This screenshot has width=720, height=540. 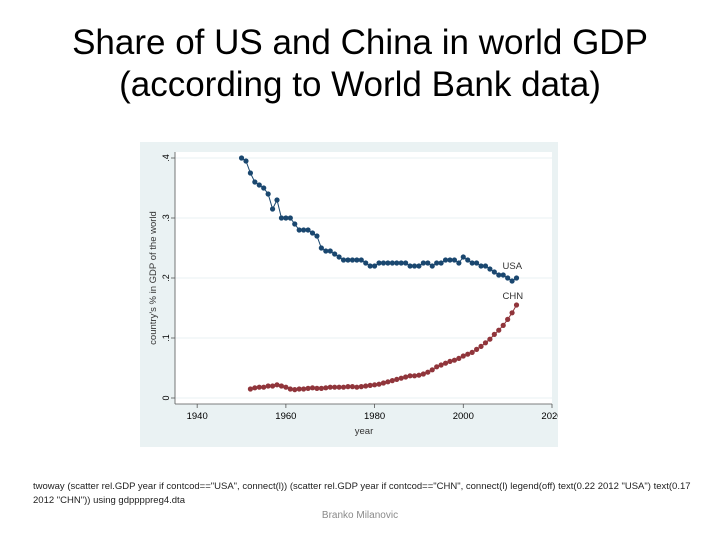 What do you see at coordinates (285, 416) in the screenshot?
I see `x-tick-label: 1960` at bounding box center [285, 416].